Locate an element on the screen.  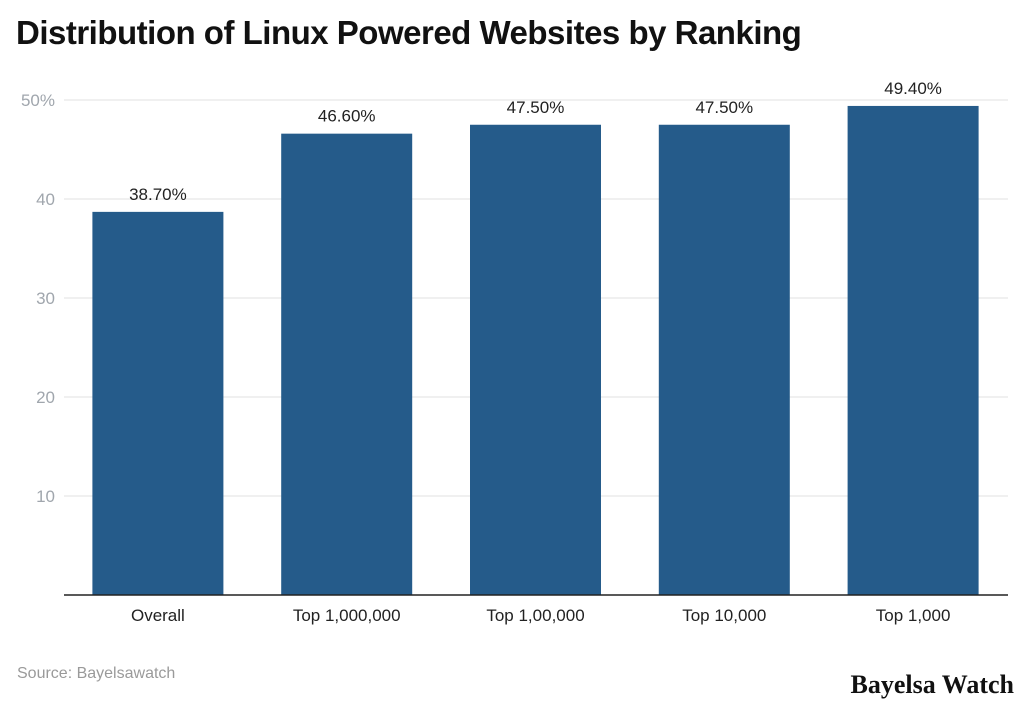
x-tick-label: Top 10,000 is located at coordinates (724, 615).